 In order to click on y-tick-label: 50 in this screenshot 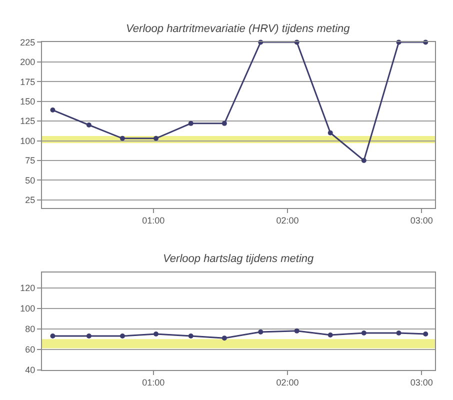, I will do `click(30, 180)`.